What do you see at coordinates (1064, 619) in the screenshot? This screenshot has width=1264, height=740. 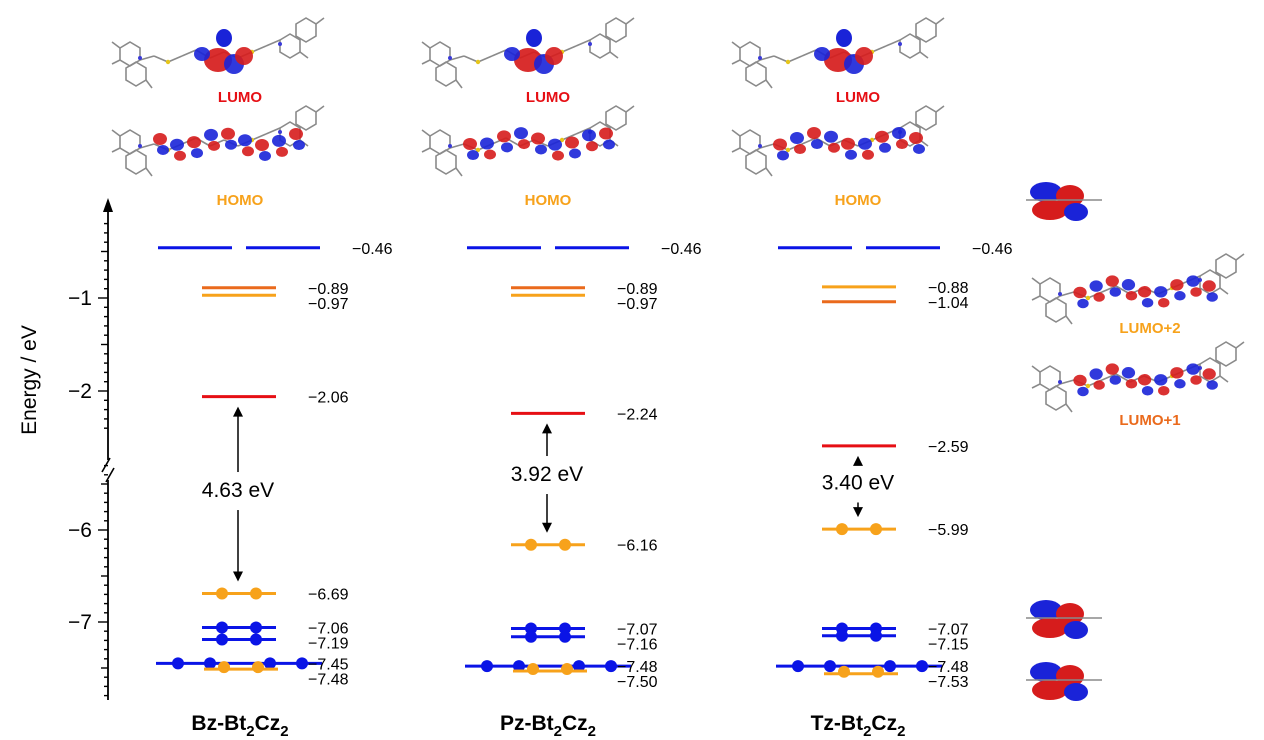 I see `side-orbital-mid` at bounding box center [1064, 619].